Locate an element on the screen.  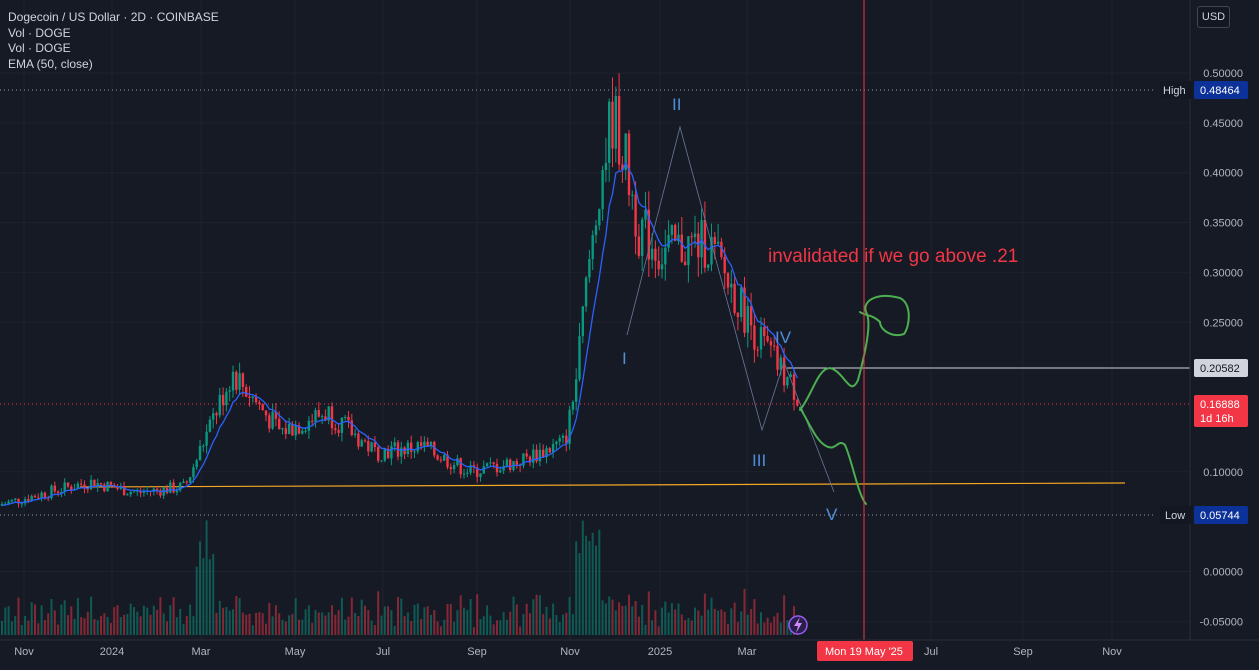
annotation-text: invalidated if we go above .21 is located at coordinates (893, 256).